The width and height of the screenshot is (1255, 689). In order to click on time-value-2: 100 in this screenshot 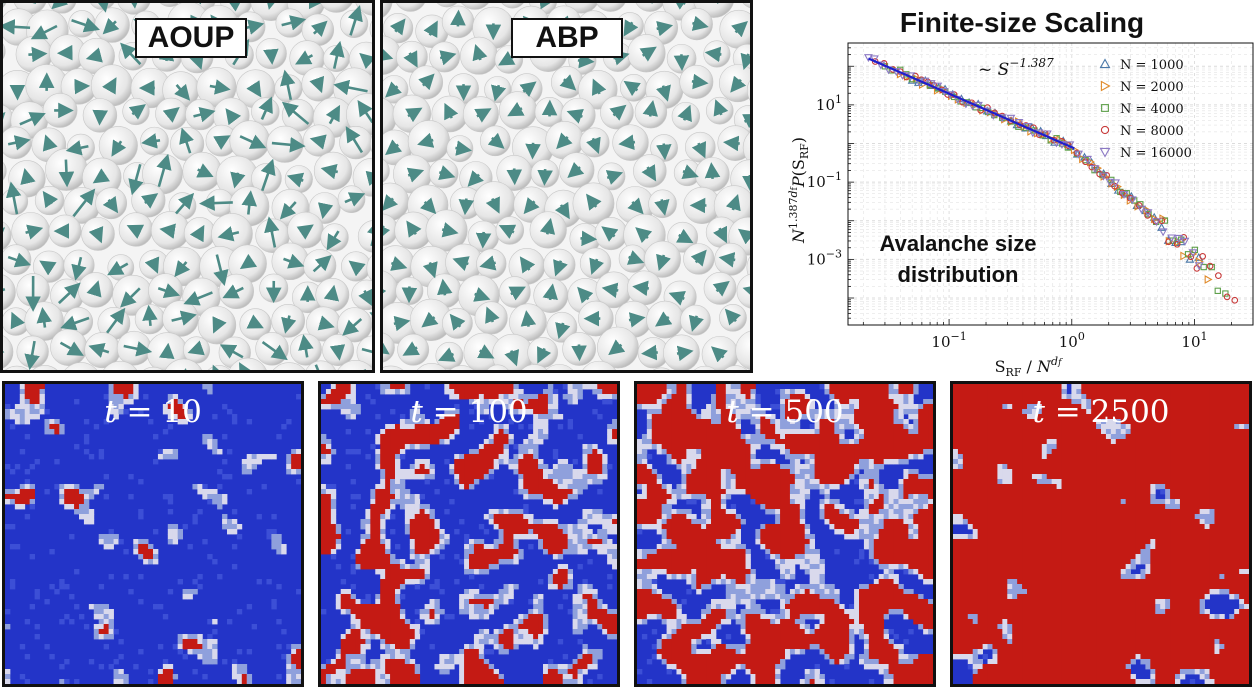, I will do `click(498, 412)`.